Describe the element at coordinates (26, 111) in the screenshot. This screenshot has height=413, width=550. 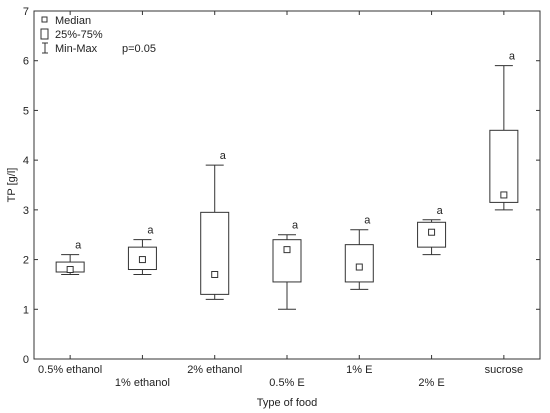
I see `y-tick-label: 5` at that location.